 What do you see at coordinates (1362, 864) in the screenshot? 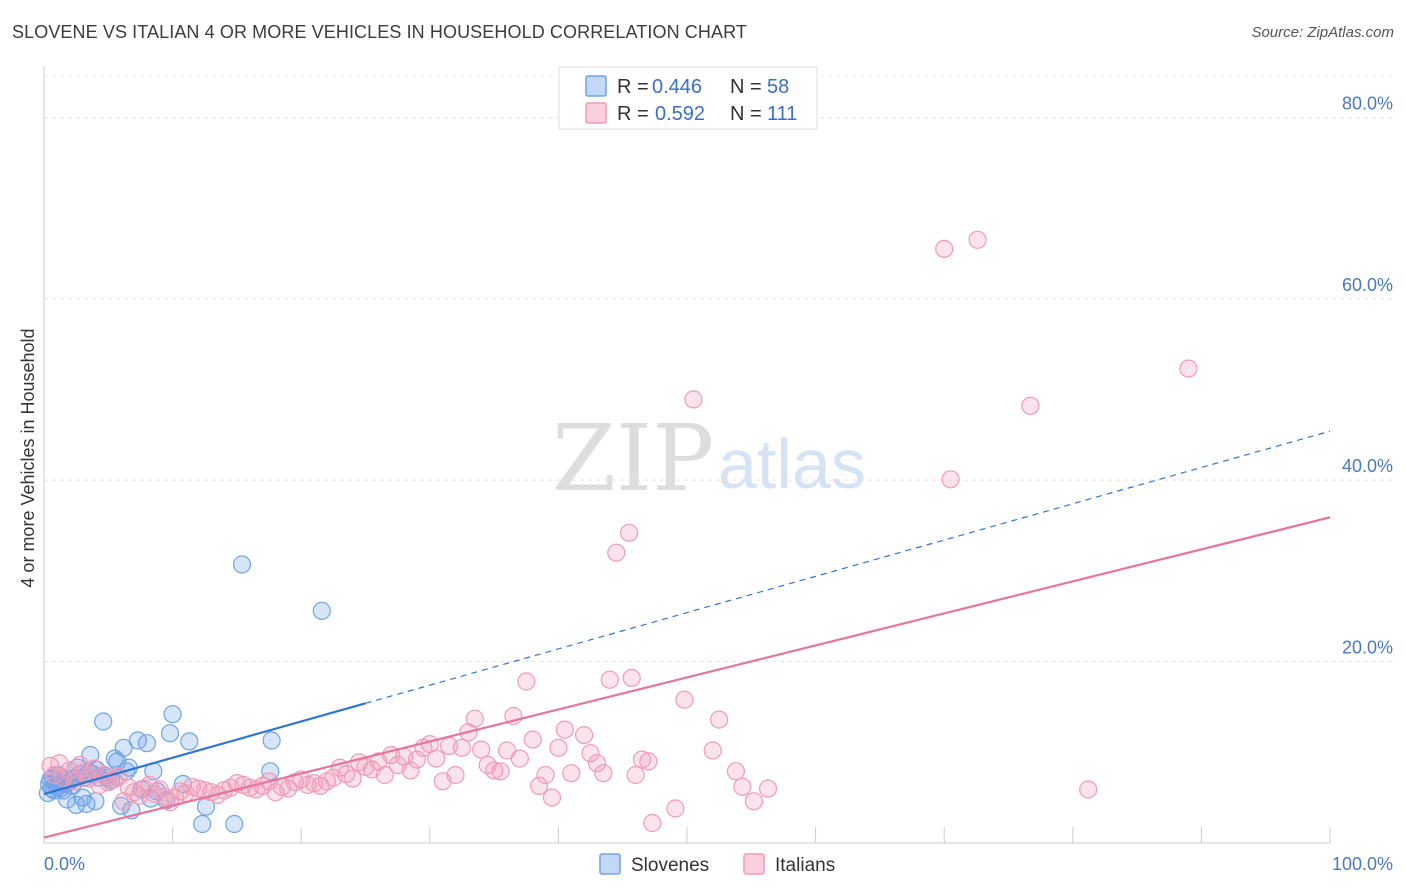
I see `x-tick-label-max: 100.0%` at bounding box center [1362, 864].